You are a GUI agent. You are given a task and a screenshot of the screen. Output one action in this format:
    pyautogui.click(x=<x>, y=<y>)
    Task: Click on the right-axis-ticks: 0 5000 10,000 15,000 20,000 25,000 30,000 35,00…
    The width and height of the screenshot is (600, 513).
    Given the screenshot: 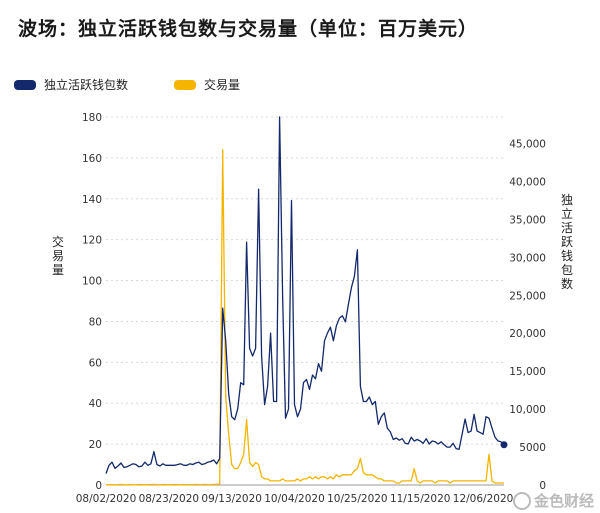 What is the action you would take?
    pyautogui.click(x=527, y=315)
    